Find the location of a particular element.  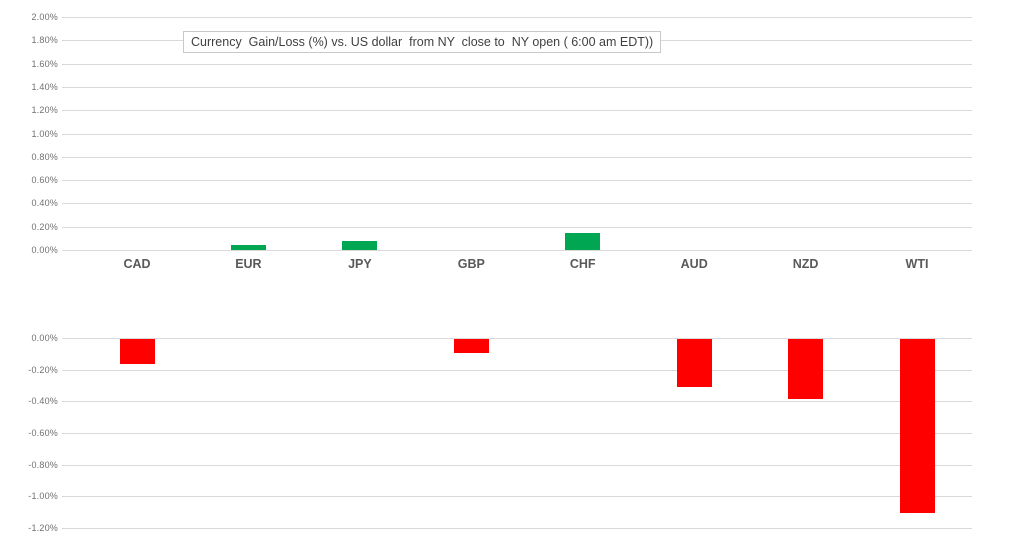

y-axis-tick-label: -1.20% is located at coordinates (43, 528).